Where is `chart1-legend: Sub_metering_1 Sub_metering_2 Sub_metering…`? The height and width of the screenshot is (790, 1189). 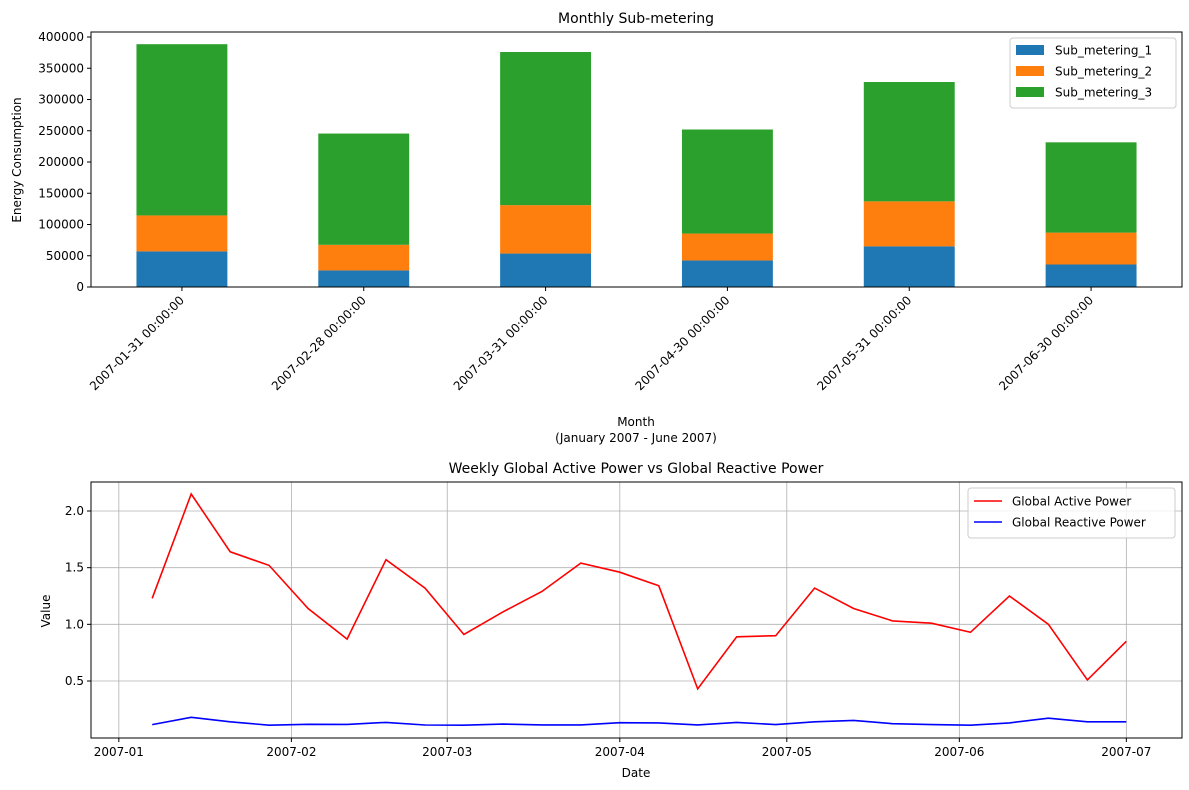 chart1-legend: Sub_metering_1 Sub_metering_2 Sub_metering… is located at coordinates (1093, 73).